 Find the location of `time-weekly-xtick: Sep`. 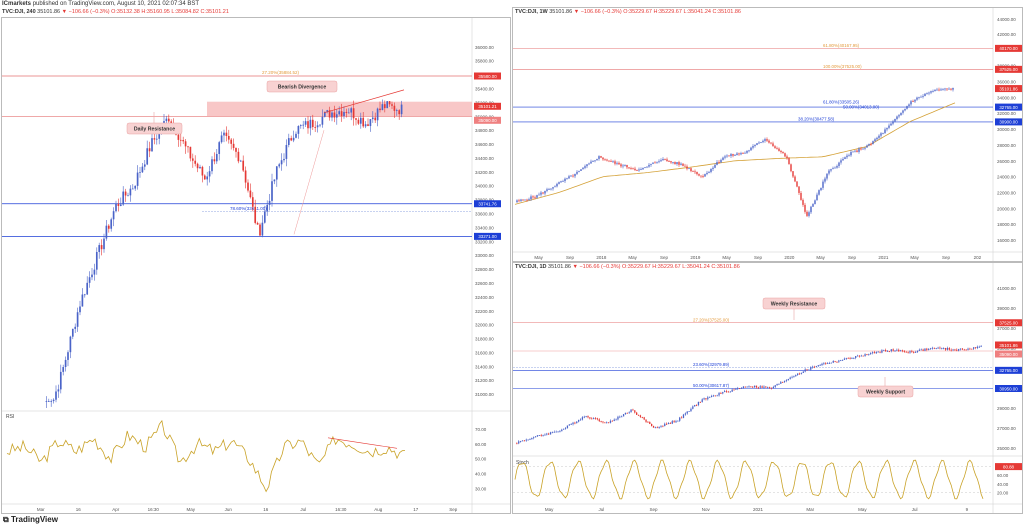

time-weekly-xtick: Sep is located at coordinates (570, 257).